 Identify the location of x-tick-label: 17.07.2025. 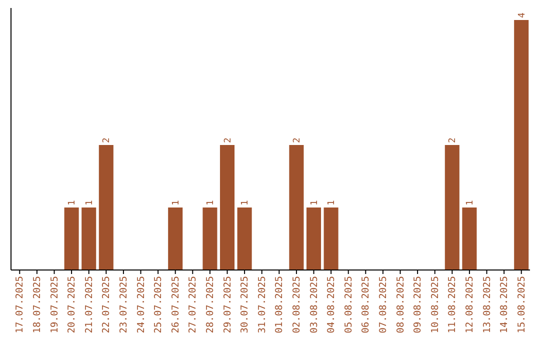
(20, 305).